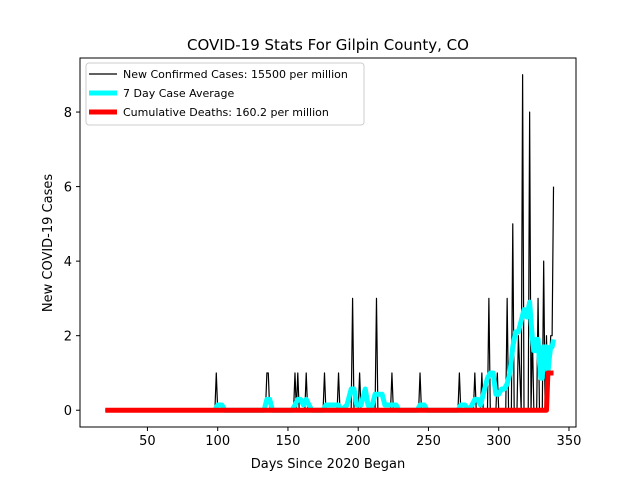 This screenshot has height=480, width=640. What do you see at coordinates (358, 441) in the screenshot?
I see `x-tick-label: 200` at bounding box center [358, 441].